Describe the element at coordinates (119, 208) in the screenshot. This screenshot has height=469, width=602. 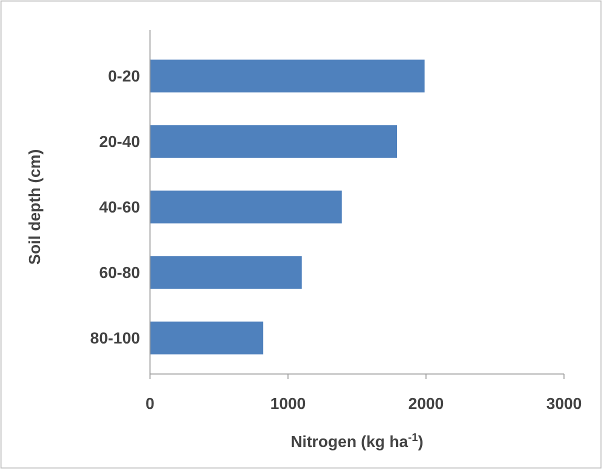
I see `y-tick-label: 40-60` at that location.